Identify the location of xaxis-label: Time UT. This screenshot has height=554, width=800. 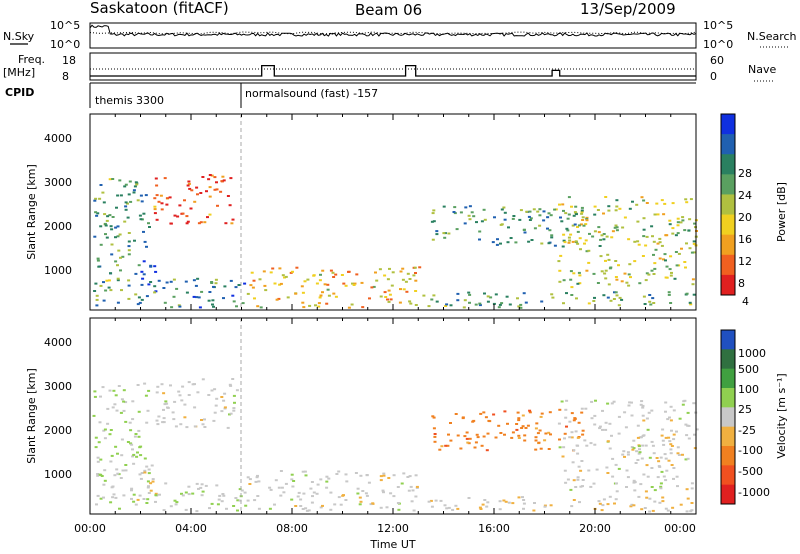
(392, 544).